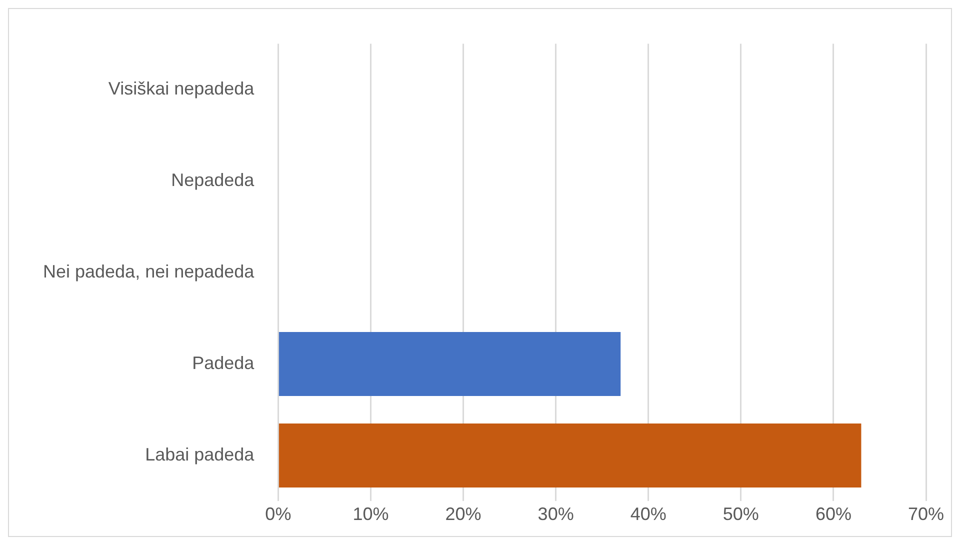 The width and height of the screenshot is (960, 545). I want to click on x-tick-label: 0%, so click(278, 514).